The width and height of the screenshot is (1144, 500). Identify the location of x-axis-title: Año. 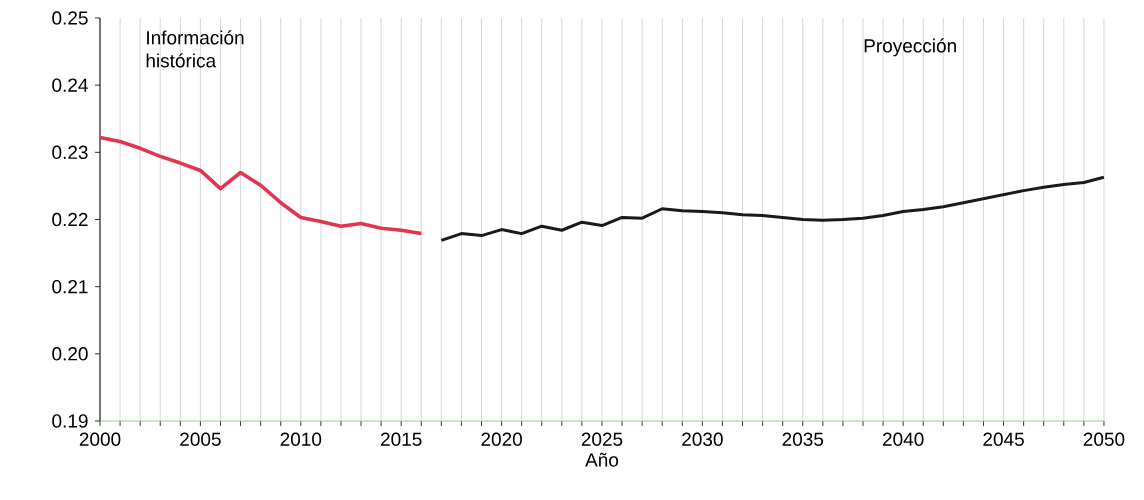
(602, 459).